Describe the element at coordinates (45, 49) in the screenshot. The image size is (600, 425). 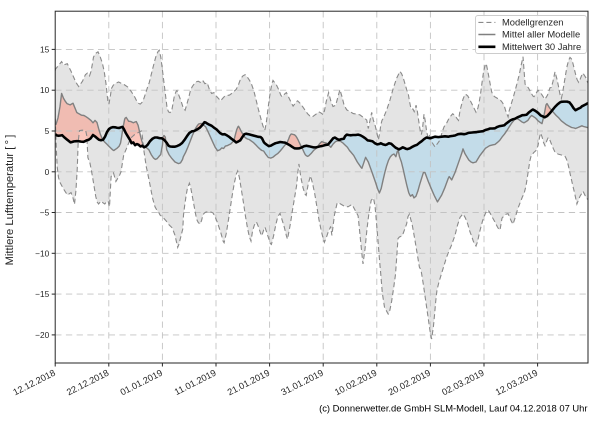
I see `svg-text: 15` at that location.